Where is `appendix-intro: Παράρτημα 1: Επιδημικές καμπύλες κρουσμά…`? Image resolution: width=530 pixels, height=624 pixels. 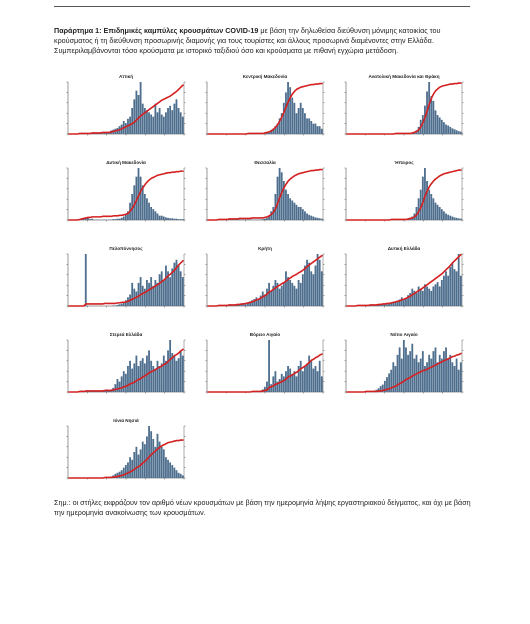 appendix-intro: Παράρτημα 1: Επιδημικές καμπύλες κρουσμά… is located at coordinates (264, 41).